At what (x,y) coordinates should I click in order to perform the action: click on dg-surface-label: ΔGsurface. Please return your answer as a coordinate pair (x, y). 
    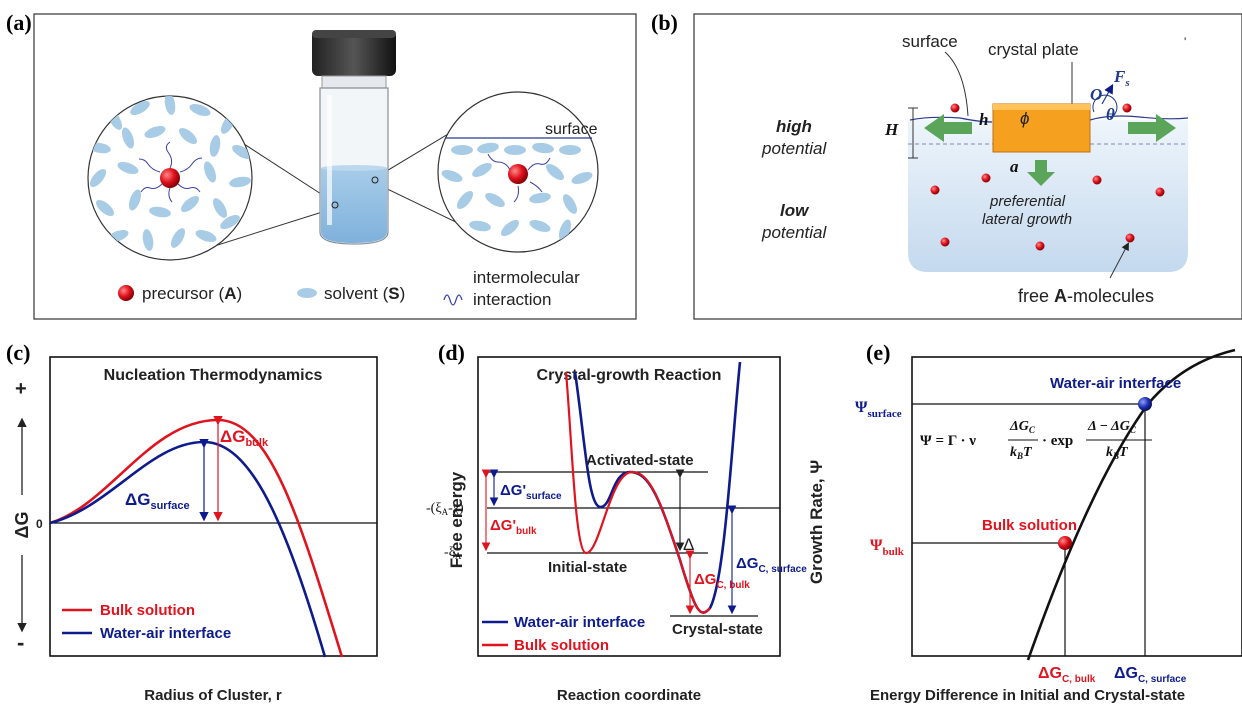
    Looking at the image, I should click on (157, 501).